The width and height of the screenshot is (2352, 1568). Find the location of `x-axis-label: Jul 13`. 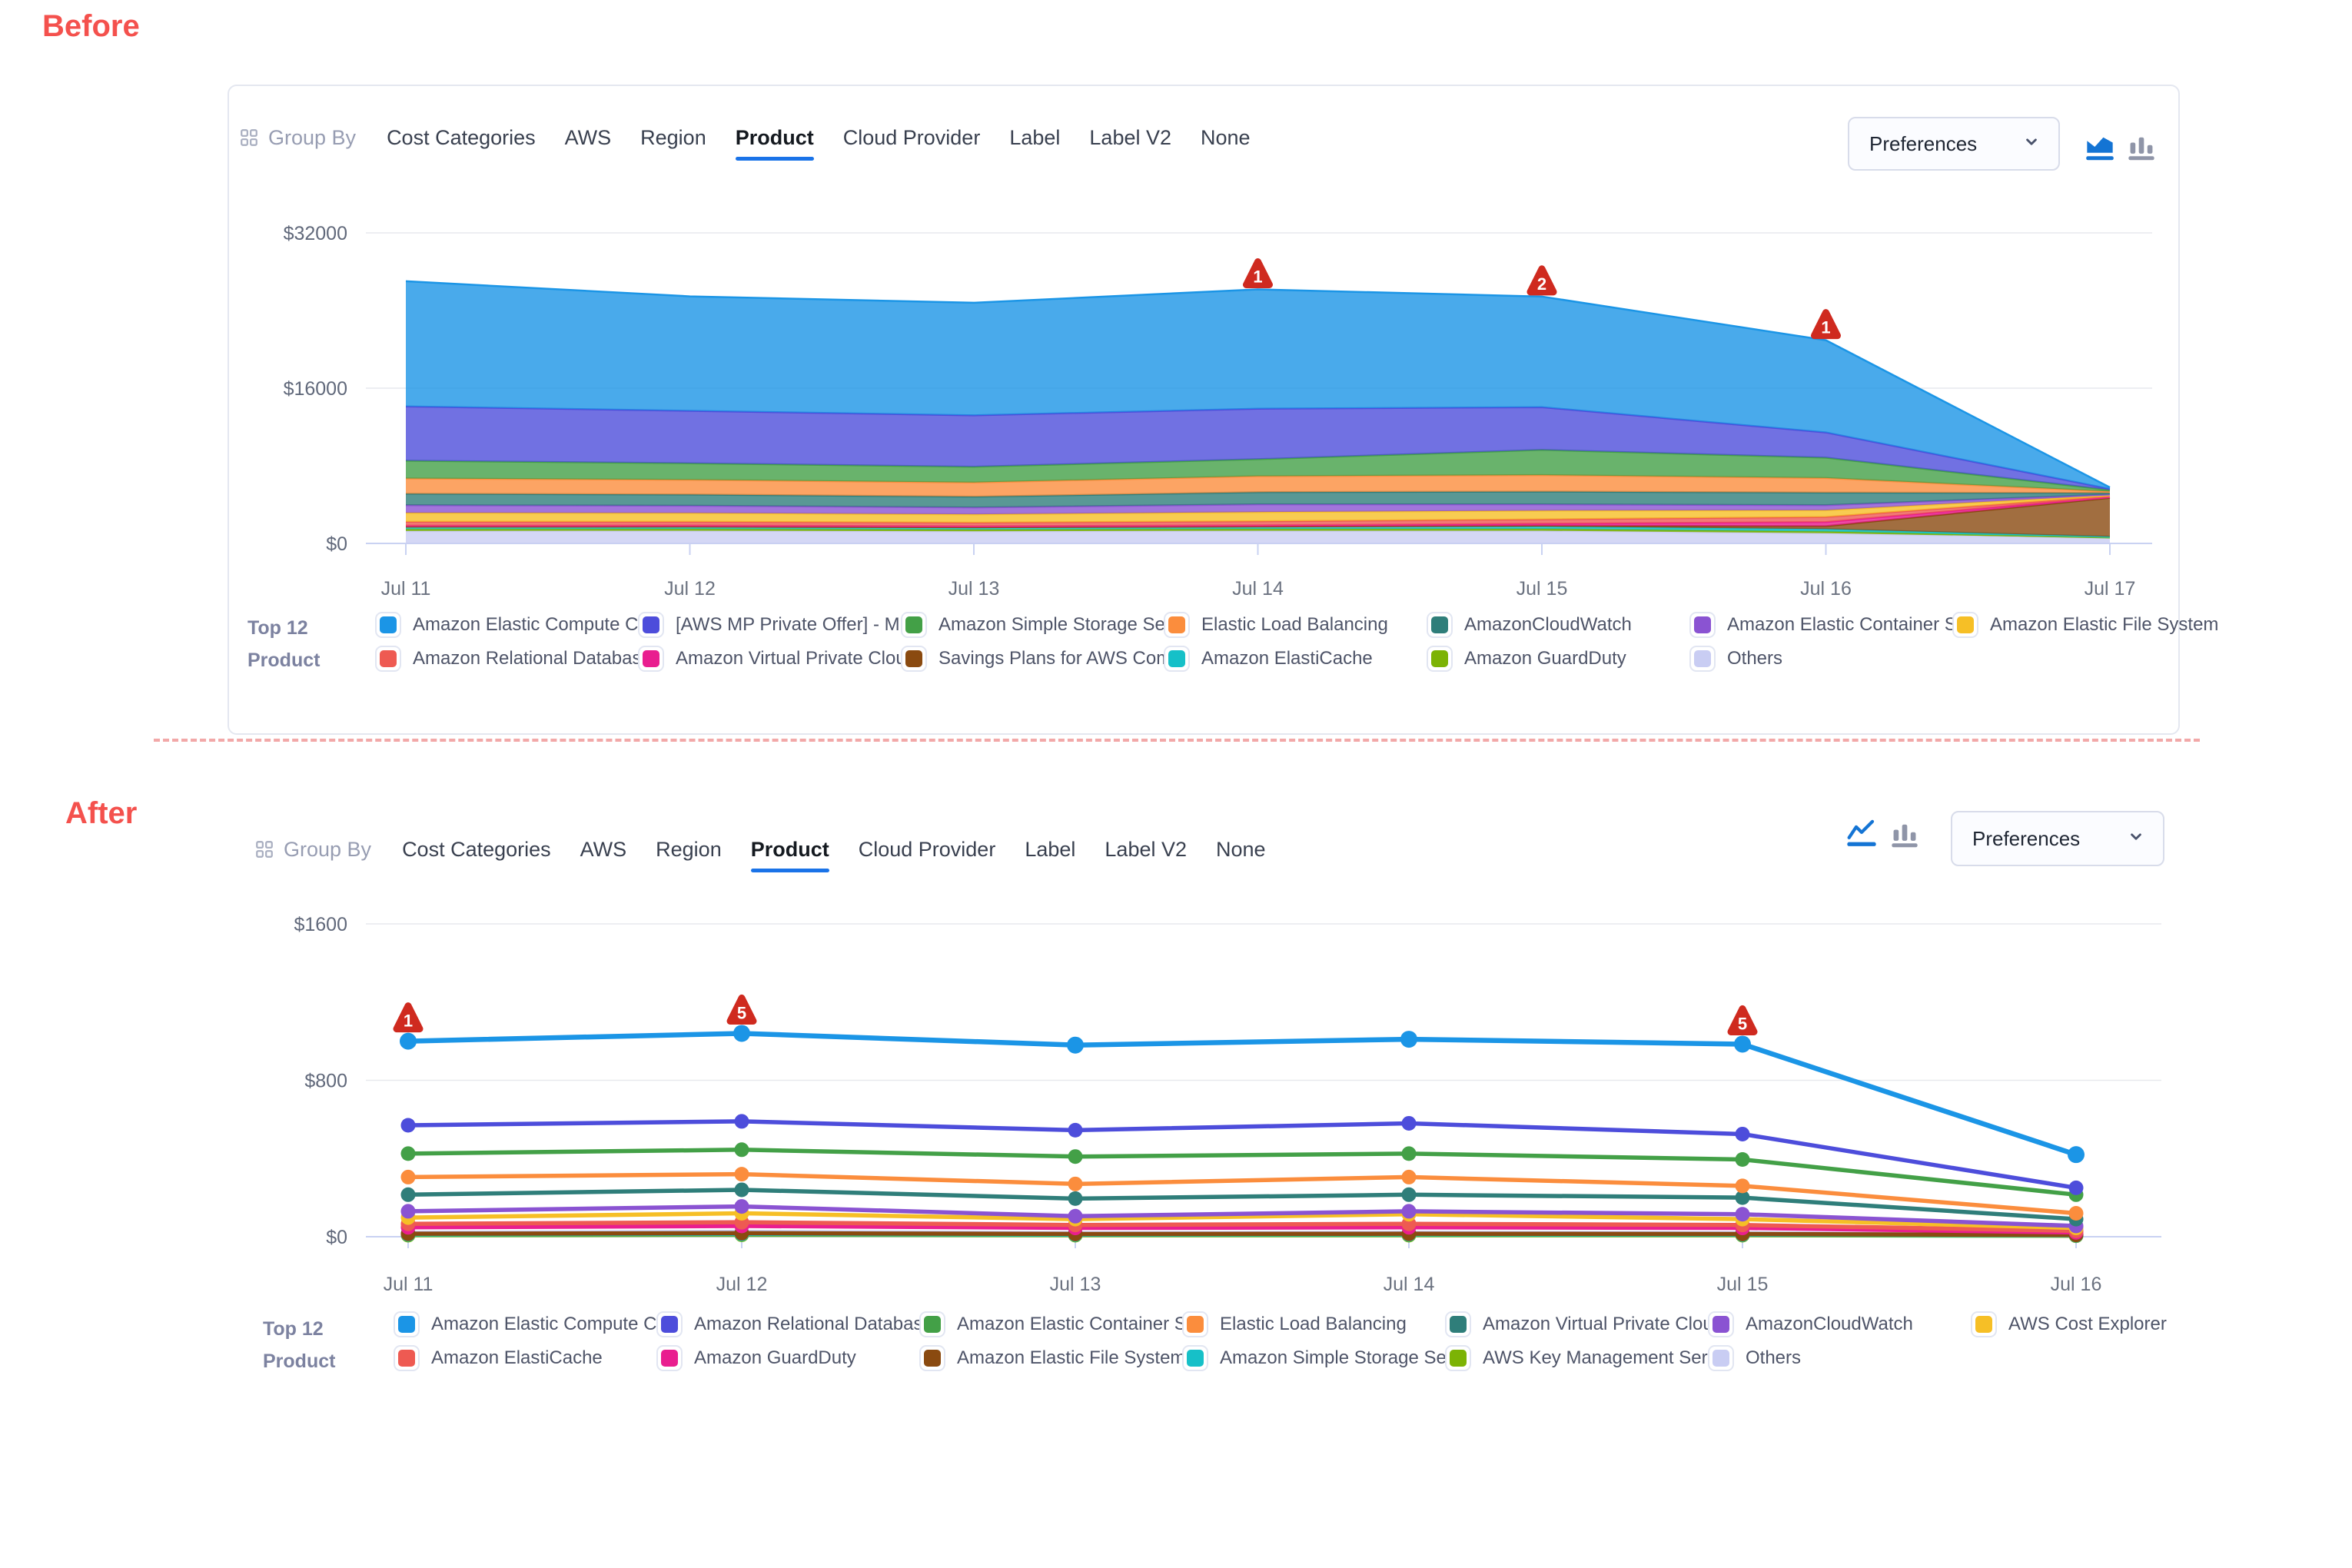

x-axis-label: Jul 13 is located at coordinates (1075, 1284).